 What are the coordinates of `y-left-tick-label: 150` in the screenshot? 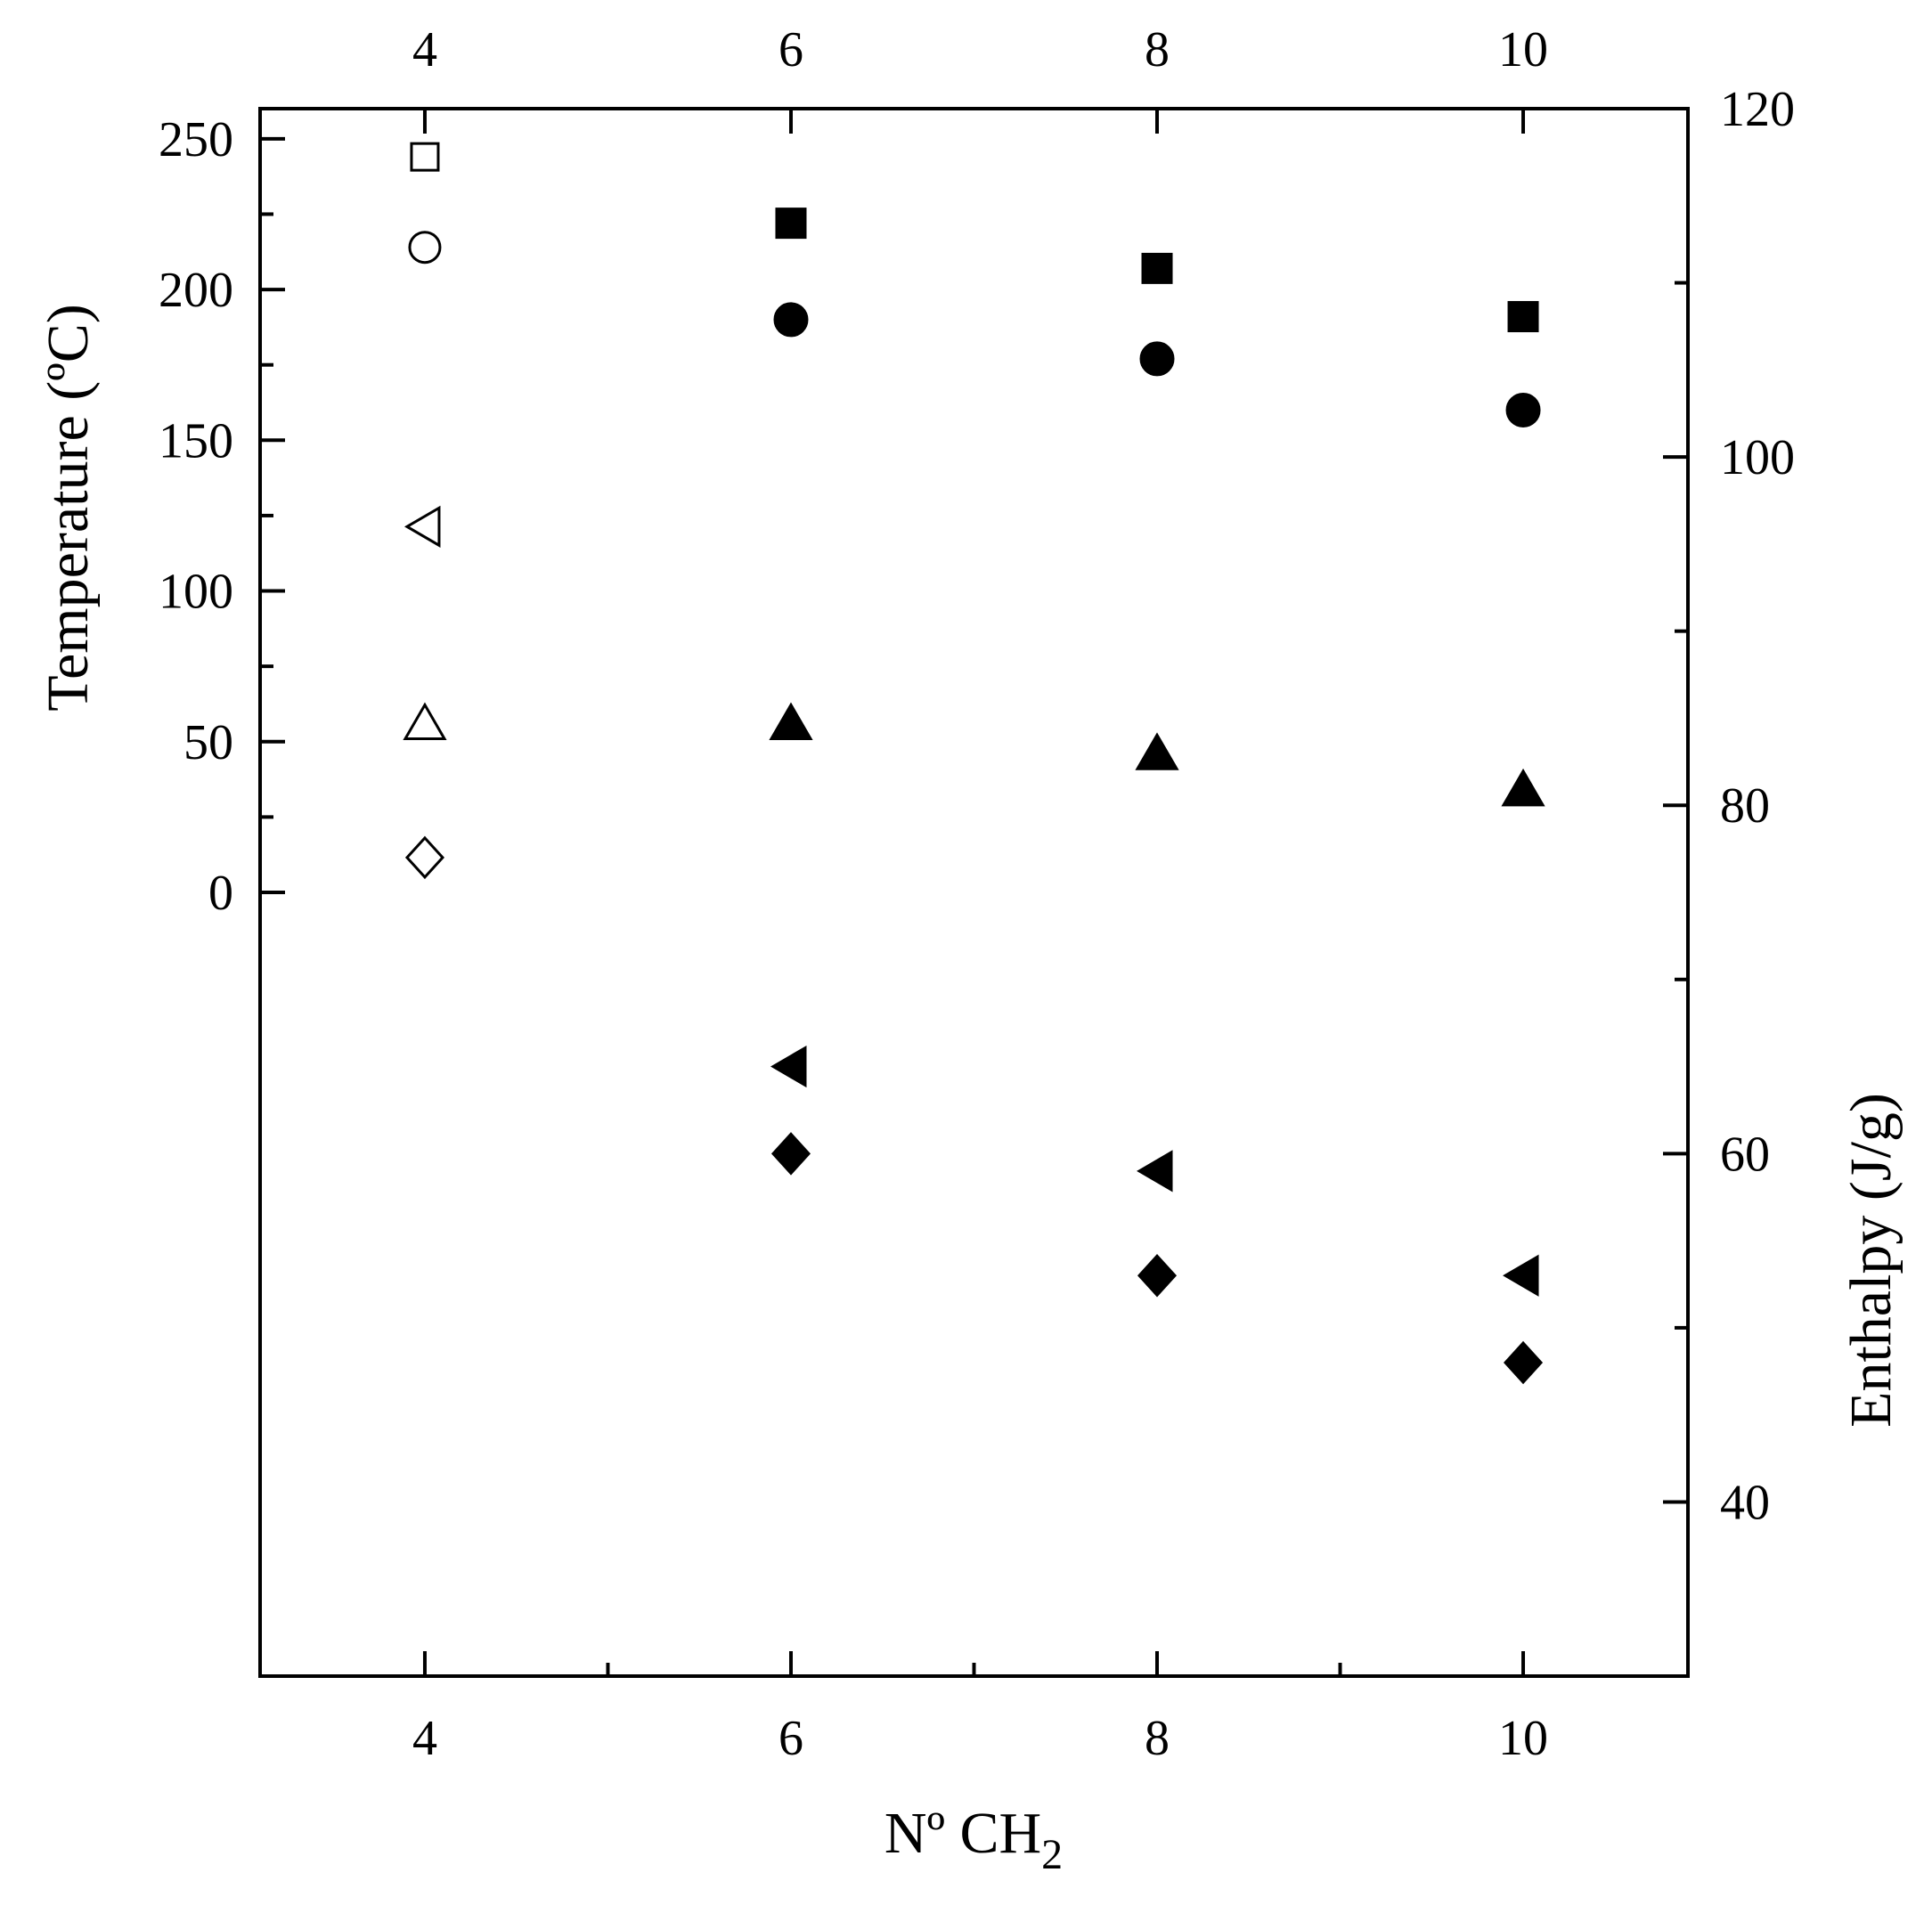 It's located at (196, 440).